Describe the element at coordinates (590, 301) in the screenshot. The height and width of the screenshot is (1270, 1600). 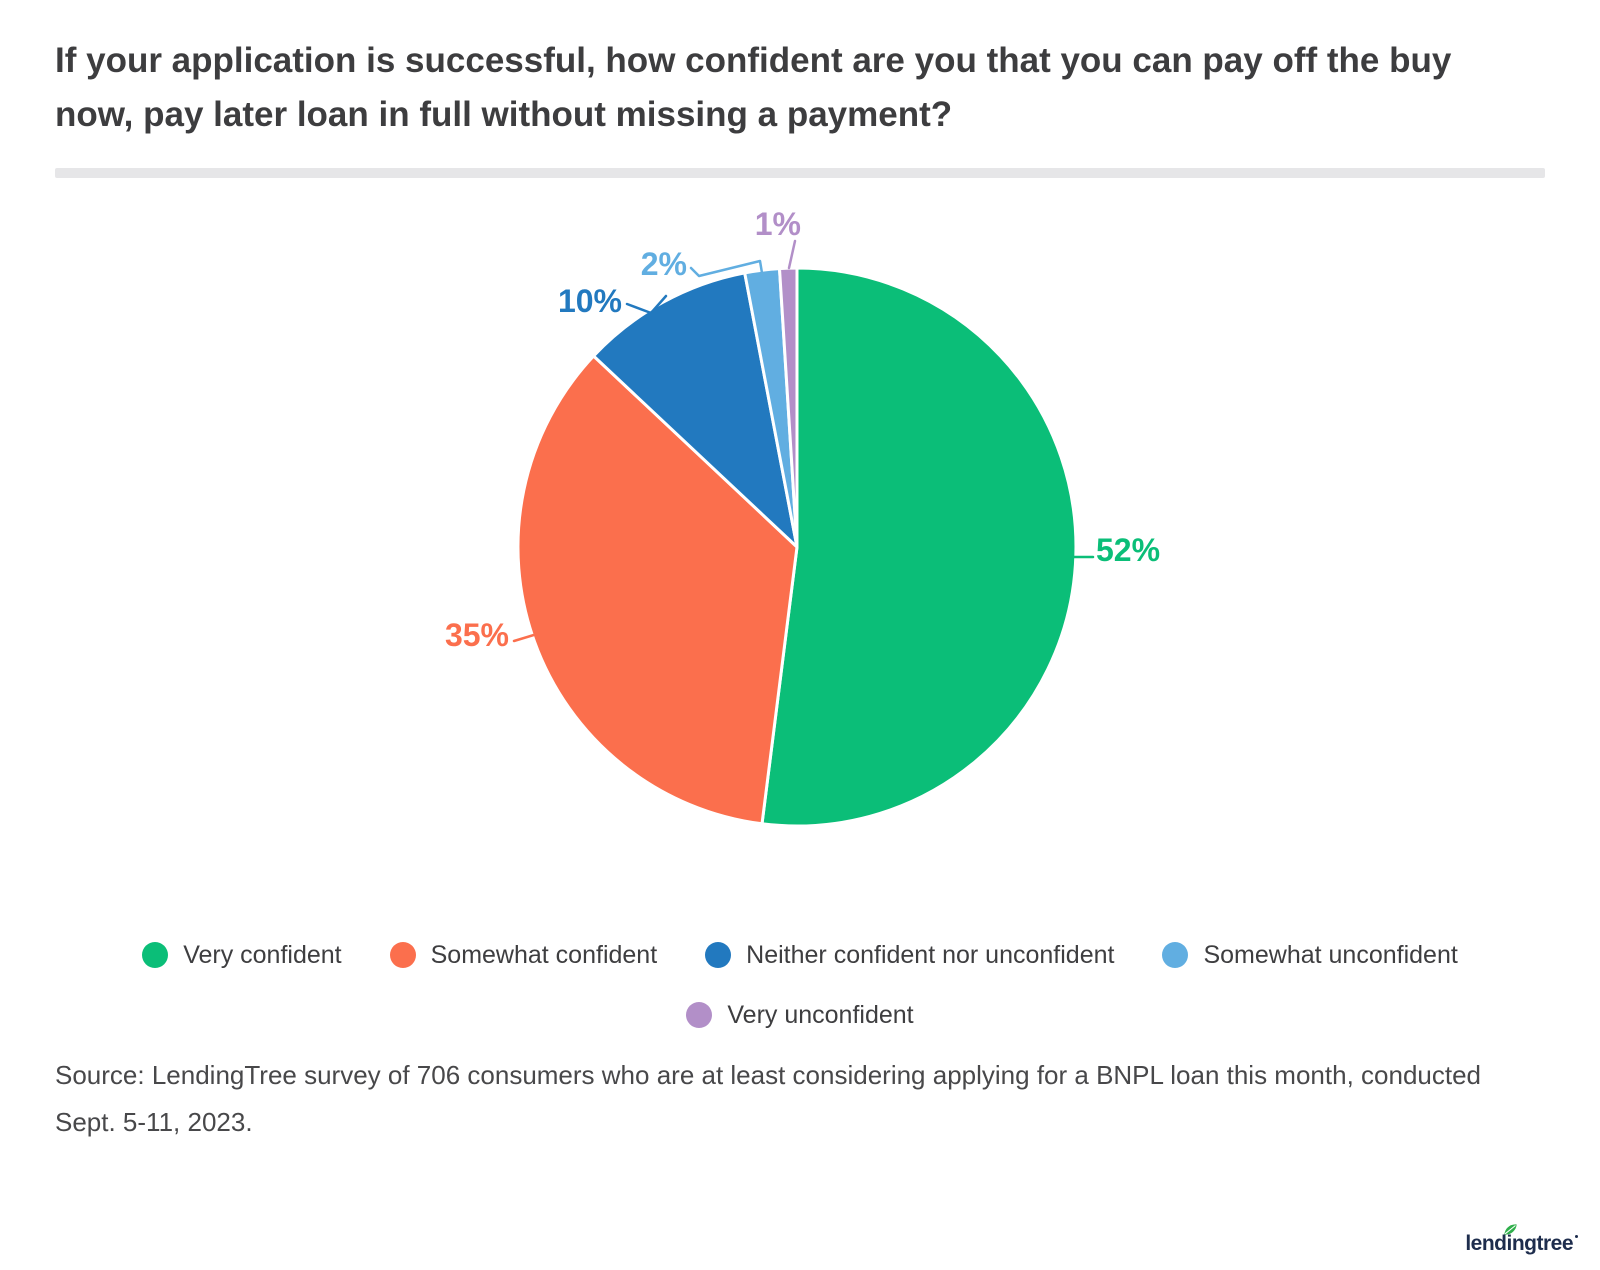
I see `value-label-neither-confident-nor-unconfident: 10%` at that location.